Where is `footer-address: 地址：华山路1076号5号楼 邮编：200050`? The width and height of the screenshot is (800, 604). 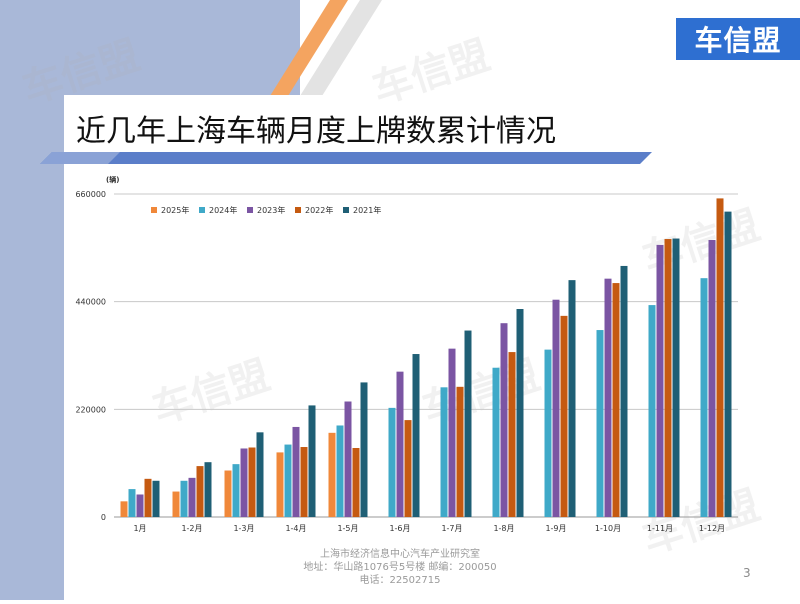
footer-address: 地址：华山路1076号5号楼 邮编：200050 is located at coordinates (400, 567).